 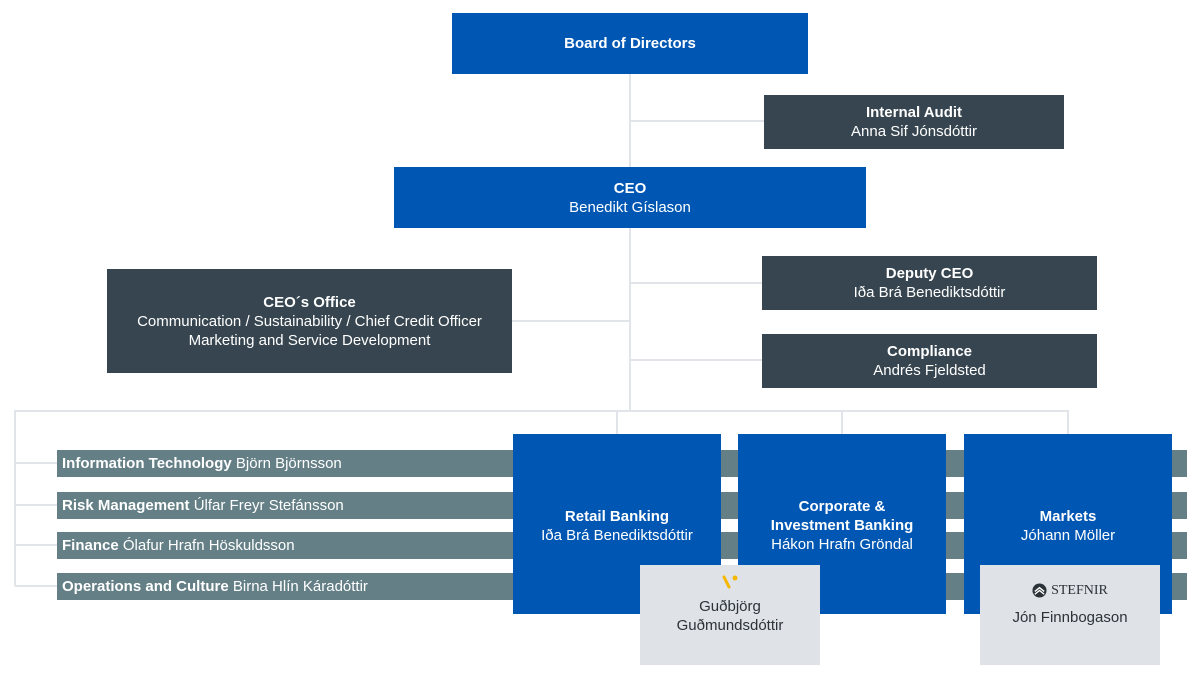 What do you see at coordinates (842, 525) in the screenshot?
I see `division-title-2: Investment Banking` at bounding box center [842, 525].